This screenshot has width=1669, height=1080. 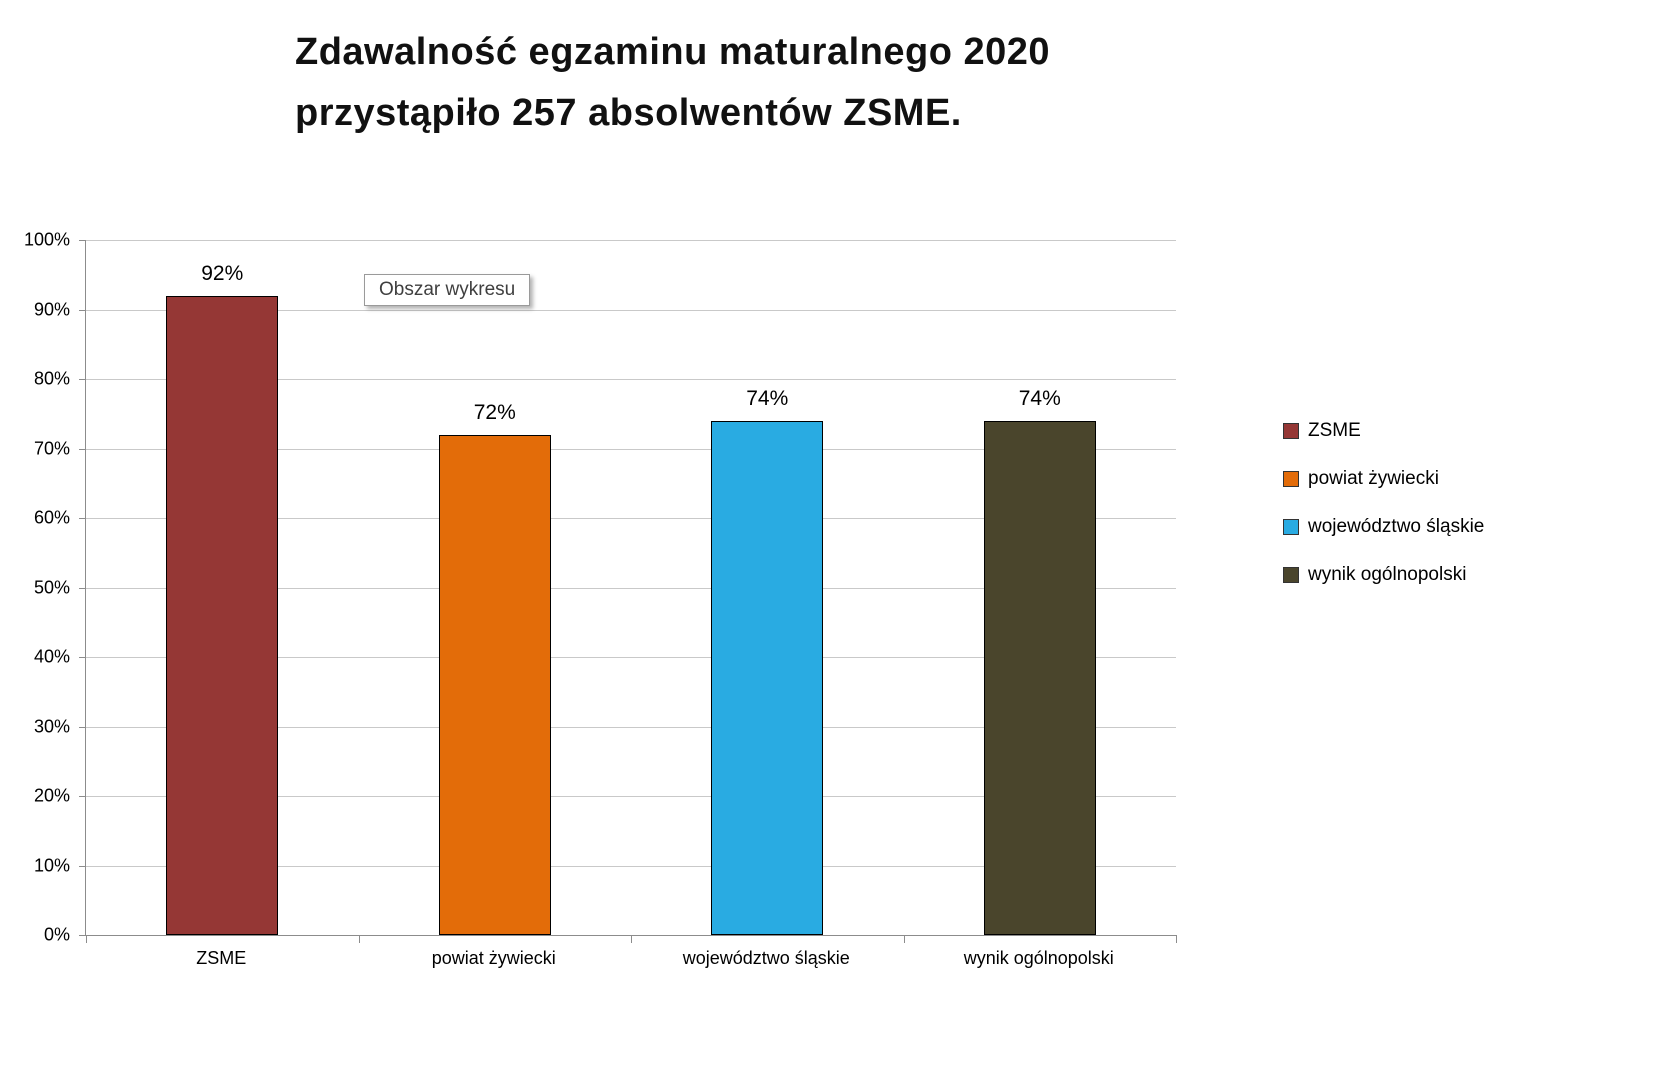 What do you see at coordinates (51, 378) in the screenshot?
I see `y-tick-label-80: 80%` at bounding box center [51, 378].